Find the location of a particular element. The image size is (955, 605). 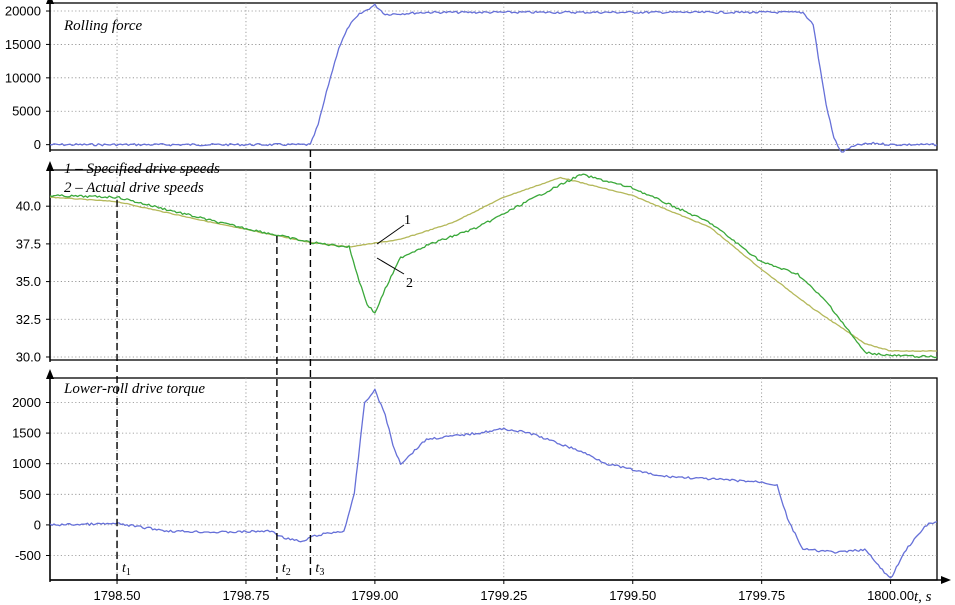

x-tick-label: 1799.25 is located at coordinates (503, 595).